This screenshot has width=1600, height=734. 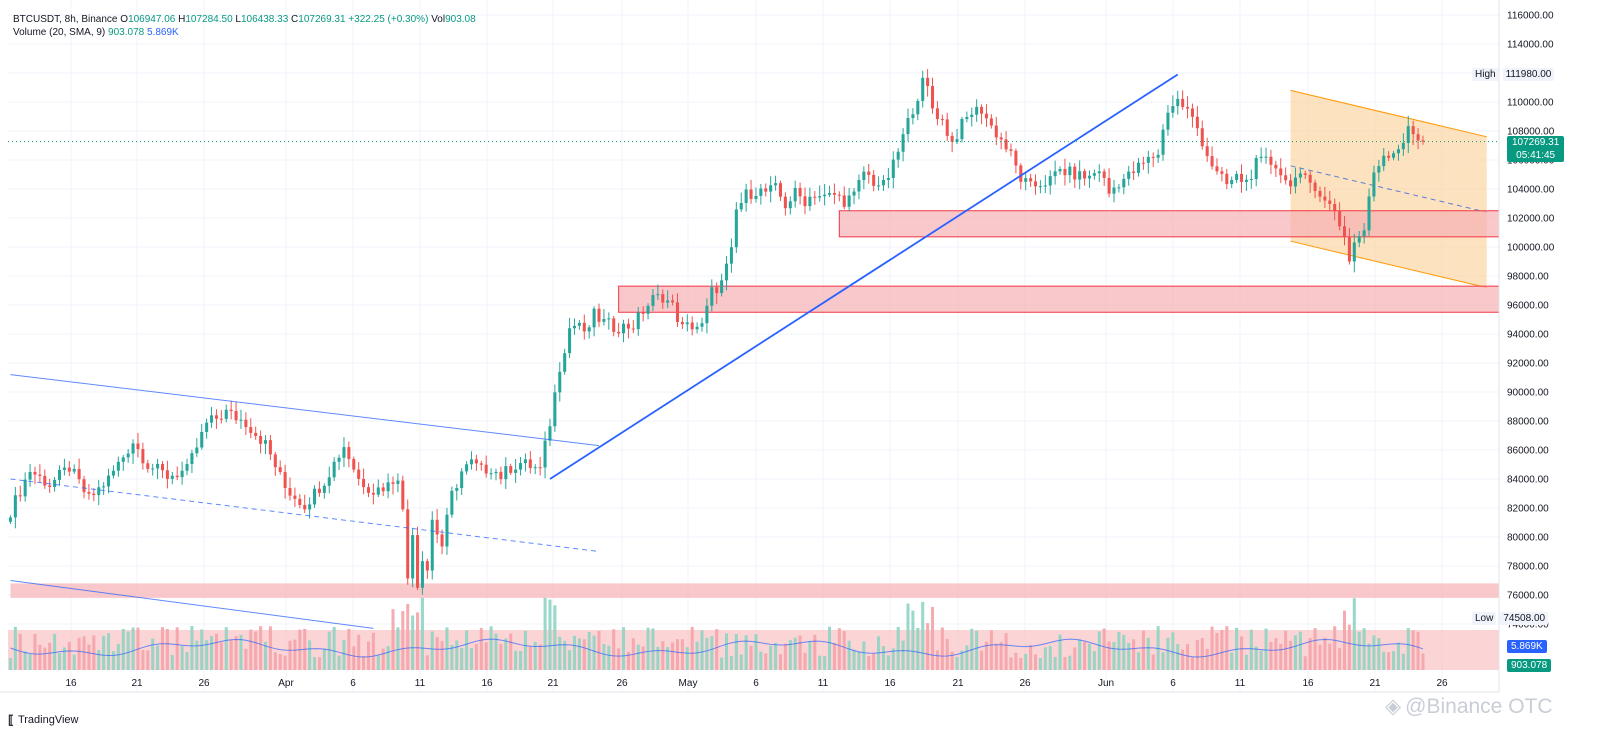 What do you see at coordinates (65, 19) in the screenshot?
I see `symbol-title: BTCUSDT, 8h, Binance` at bounding box center [65, 19].